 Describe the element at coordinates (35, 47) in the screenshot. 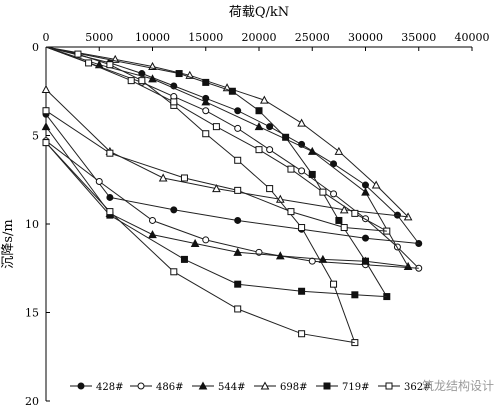

I see `y-tick-label: 0` at that location.